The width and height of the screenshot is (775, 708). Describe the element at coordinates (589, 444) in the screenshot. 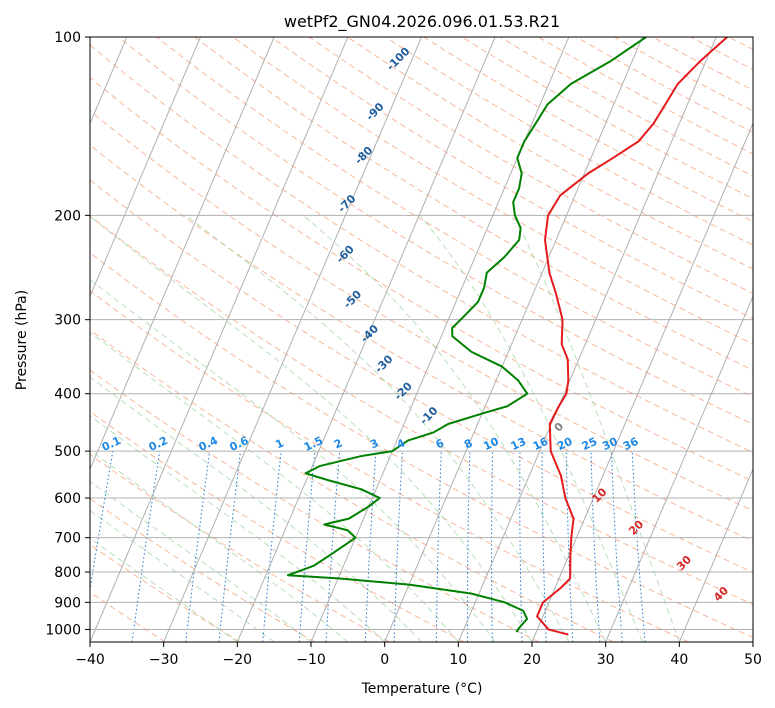

I see `mixing-ratio-label: 25` at that location.